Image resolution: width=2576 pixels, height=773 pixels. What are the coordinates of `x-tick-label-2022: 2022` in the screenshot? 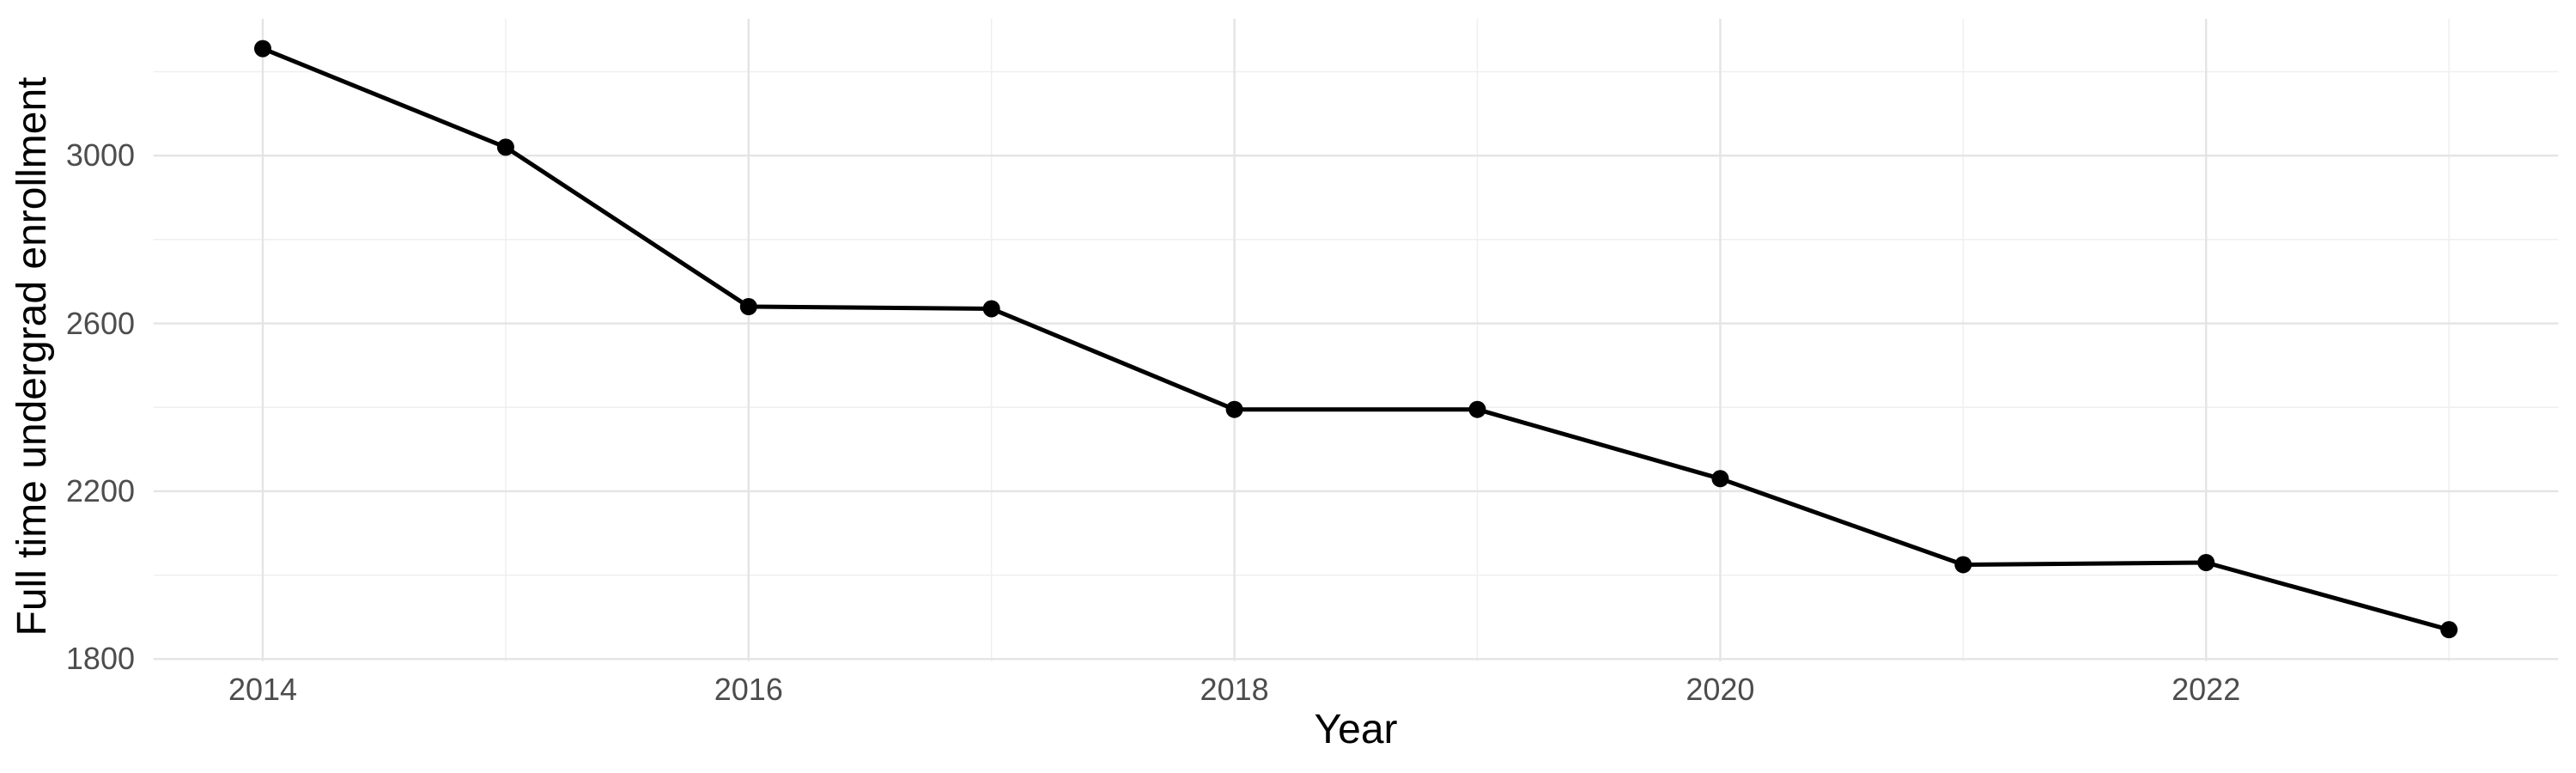 It's located at (2207, 689).